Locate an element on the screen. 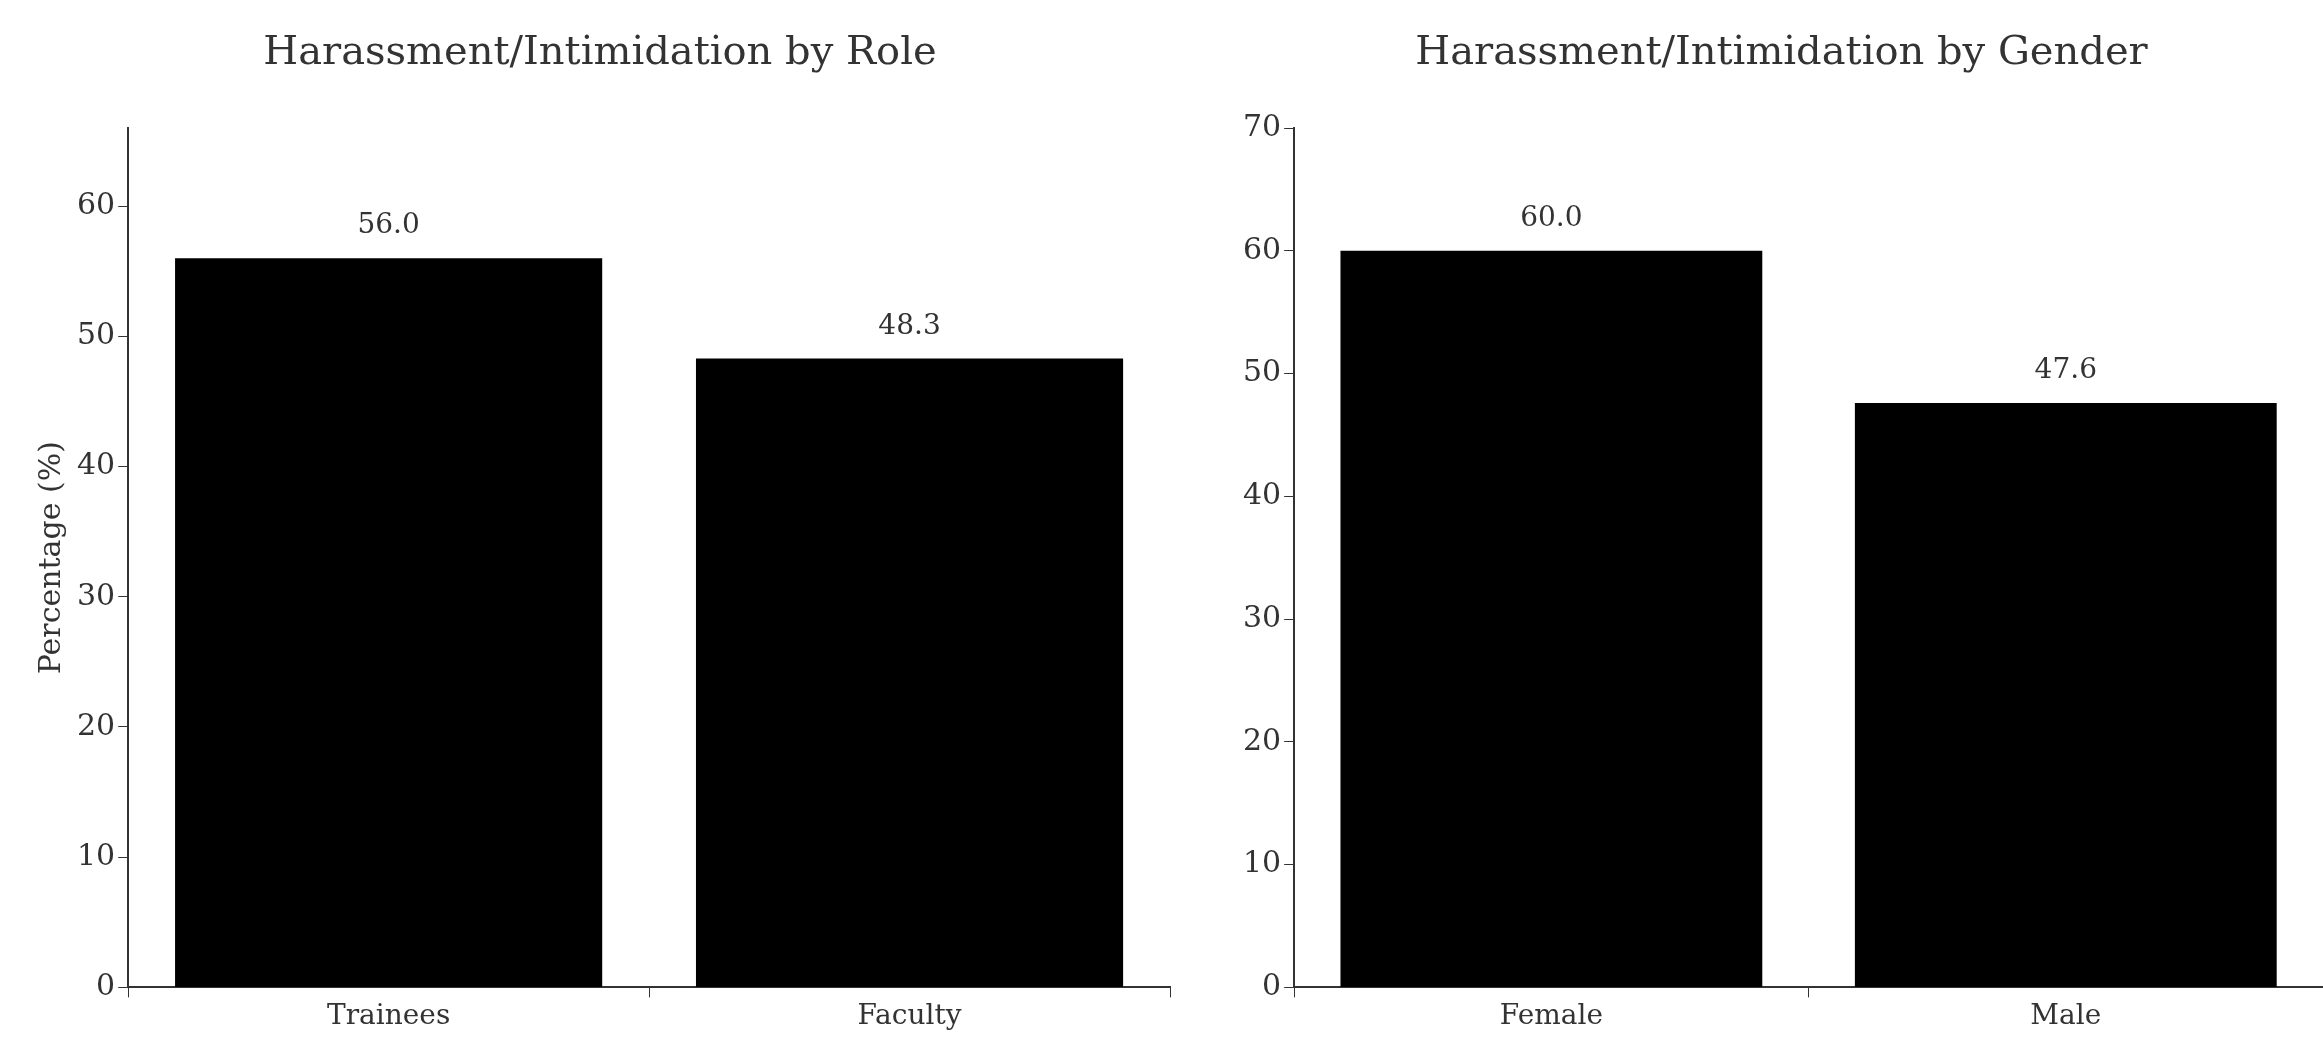 The width and height of the screenshot is (2323, 1057). x-tick-label: Faculty is located at coordinates (909, 1015).